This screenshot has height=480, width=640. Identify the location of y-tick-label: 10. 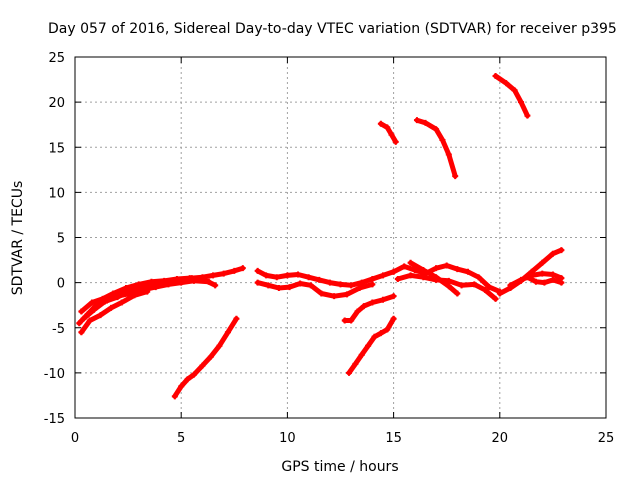
(56, 193).